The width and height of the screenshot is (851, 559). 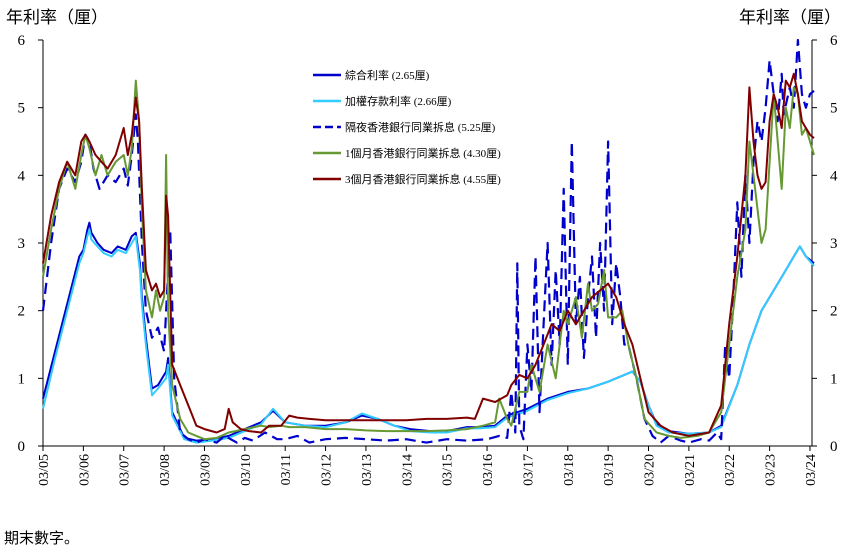 What do you see at coordinates (205, 470) in the screenshot?
I see `x-tick-label: 03/09` at bounding box center [205, 470].